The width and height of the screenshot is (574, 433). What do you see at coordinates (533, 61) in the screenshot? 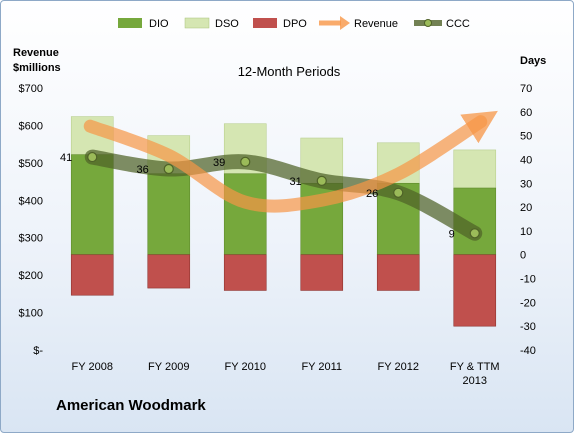
I see `right-axis-label: Days` at bounding box center [533, 61].